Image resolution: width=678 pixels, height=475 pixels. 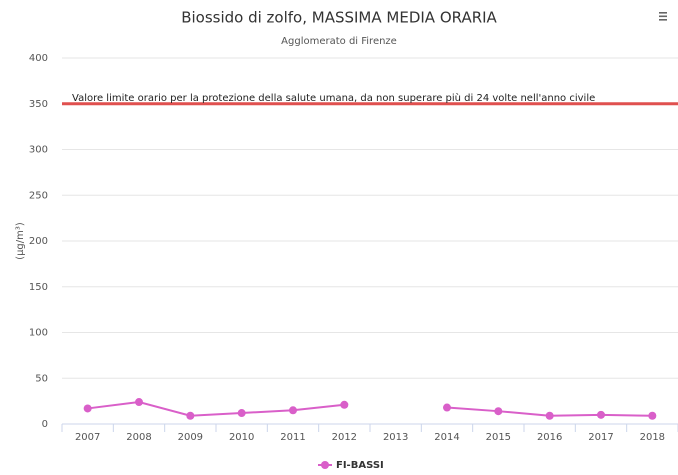 I want to click on x-tick-label: 2009, so click(x=190, y=437).